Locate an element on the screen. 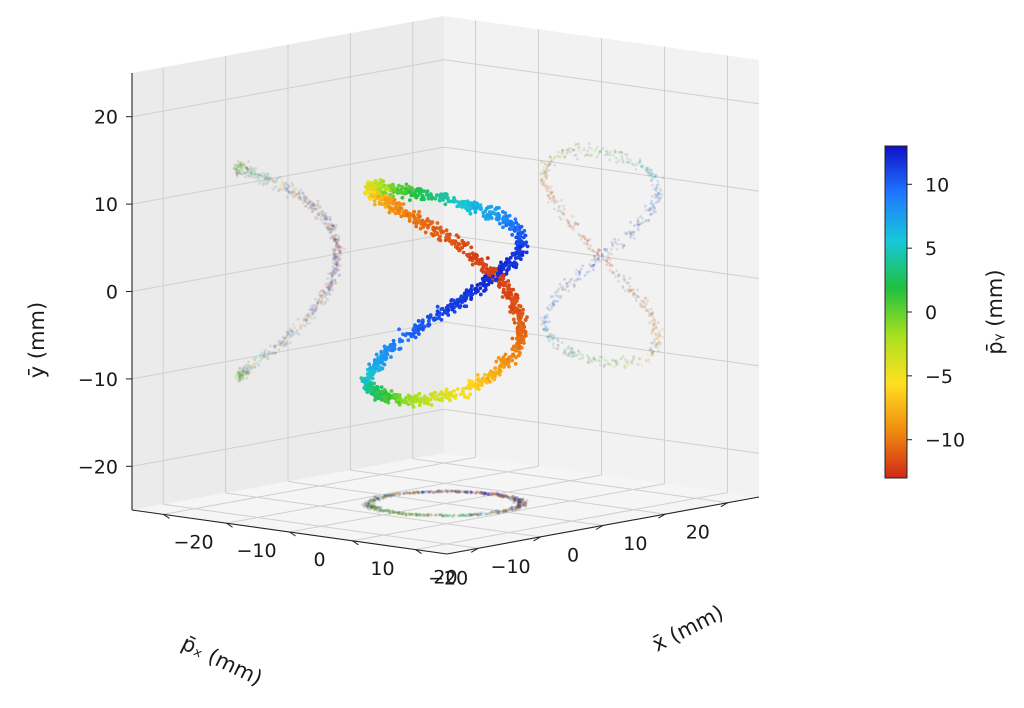  z-axis-label: p̄ₓ (mm) is located at coordinates (222, 661).